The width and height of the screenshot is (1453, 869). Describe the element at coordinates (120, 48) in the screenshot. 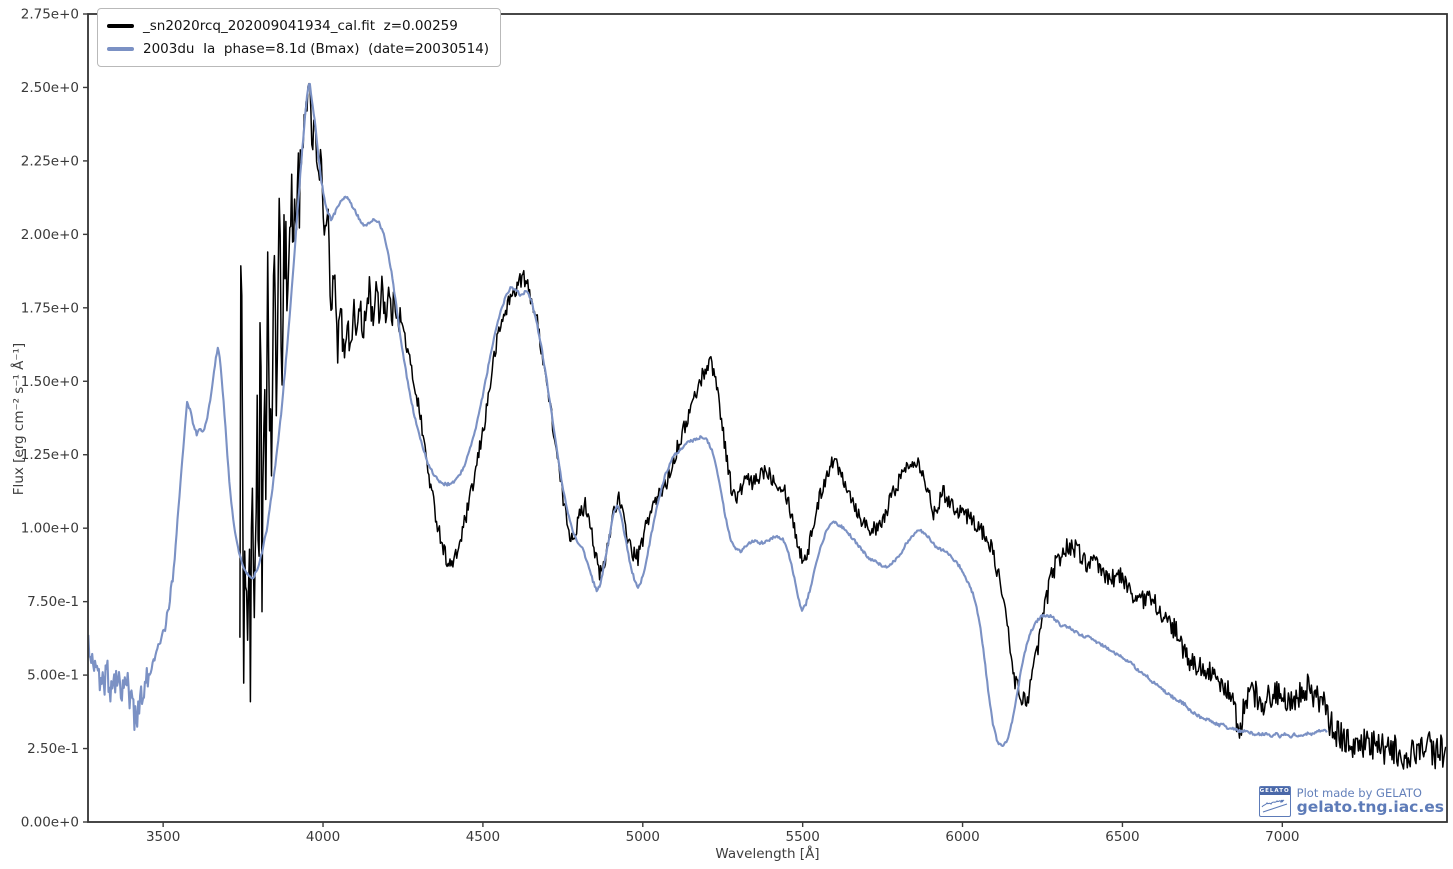

I see `legend-line-sample-blue` at that location.